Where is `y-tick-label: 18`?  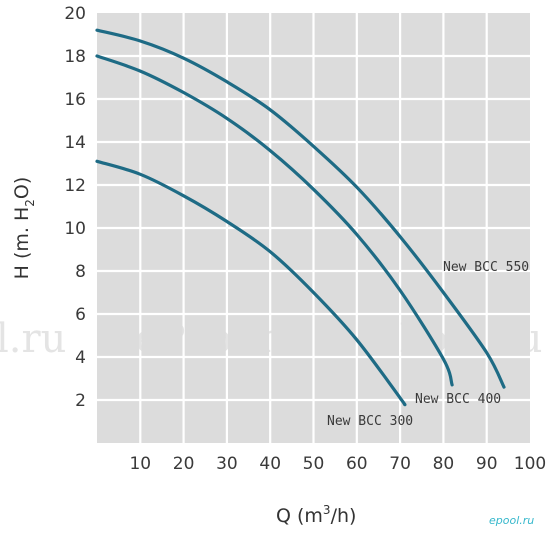 y-tick-label: 18 is located at coordinates (75, 57).